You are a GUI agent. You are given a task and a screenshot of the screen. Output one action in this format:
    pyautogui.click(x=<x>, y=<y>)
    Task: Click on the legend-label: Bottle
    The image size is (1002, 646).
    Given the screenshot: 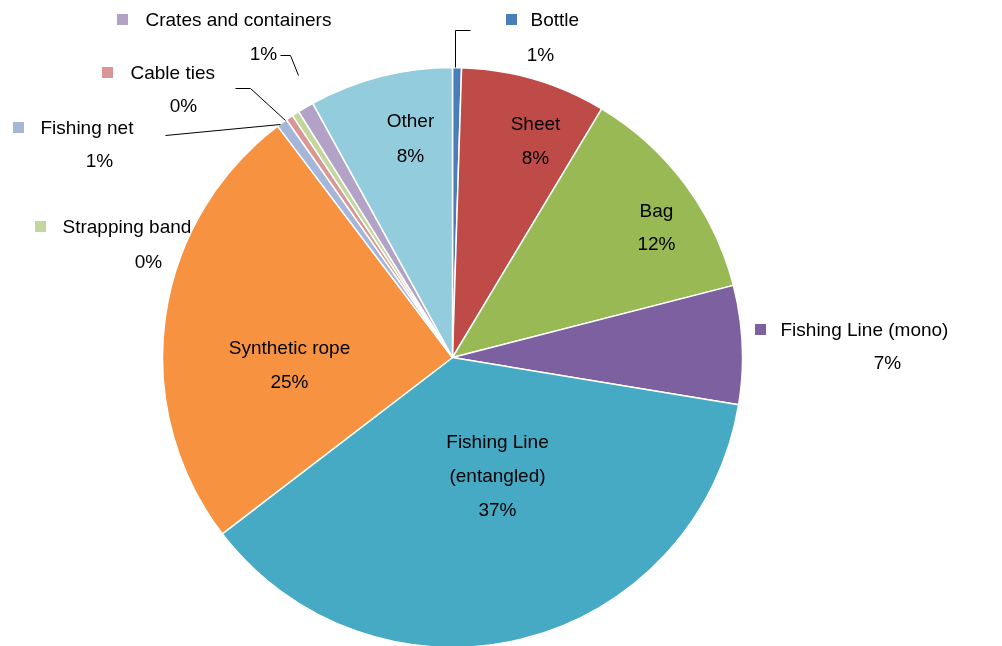 What is the action you would take?
    pyautogui.click(x=555, y=19)
    